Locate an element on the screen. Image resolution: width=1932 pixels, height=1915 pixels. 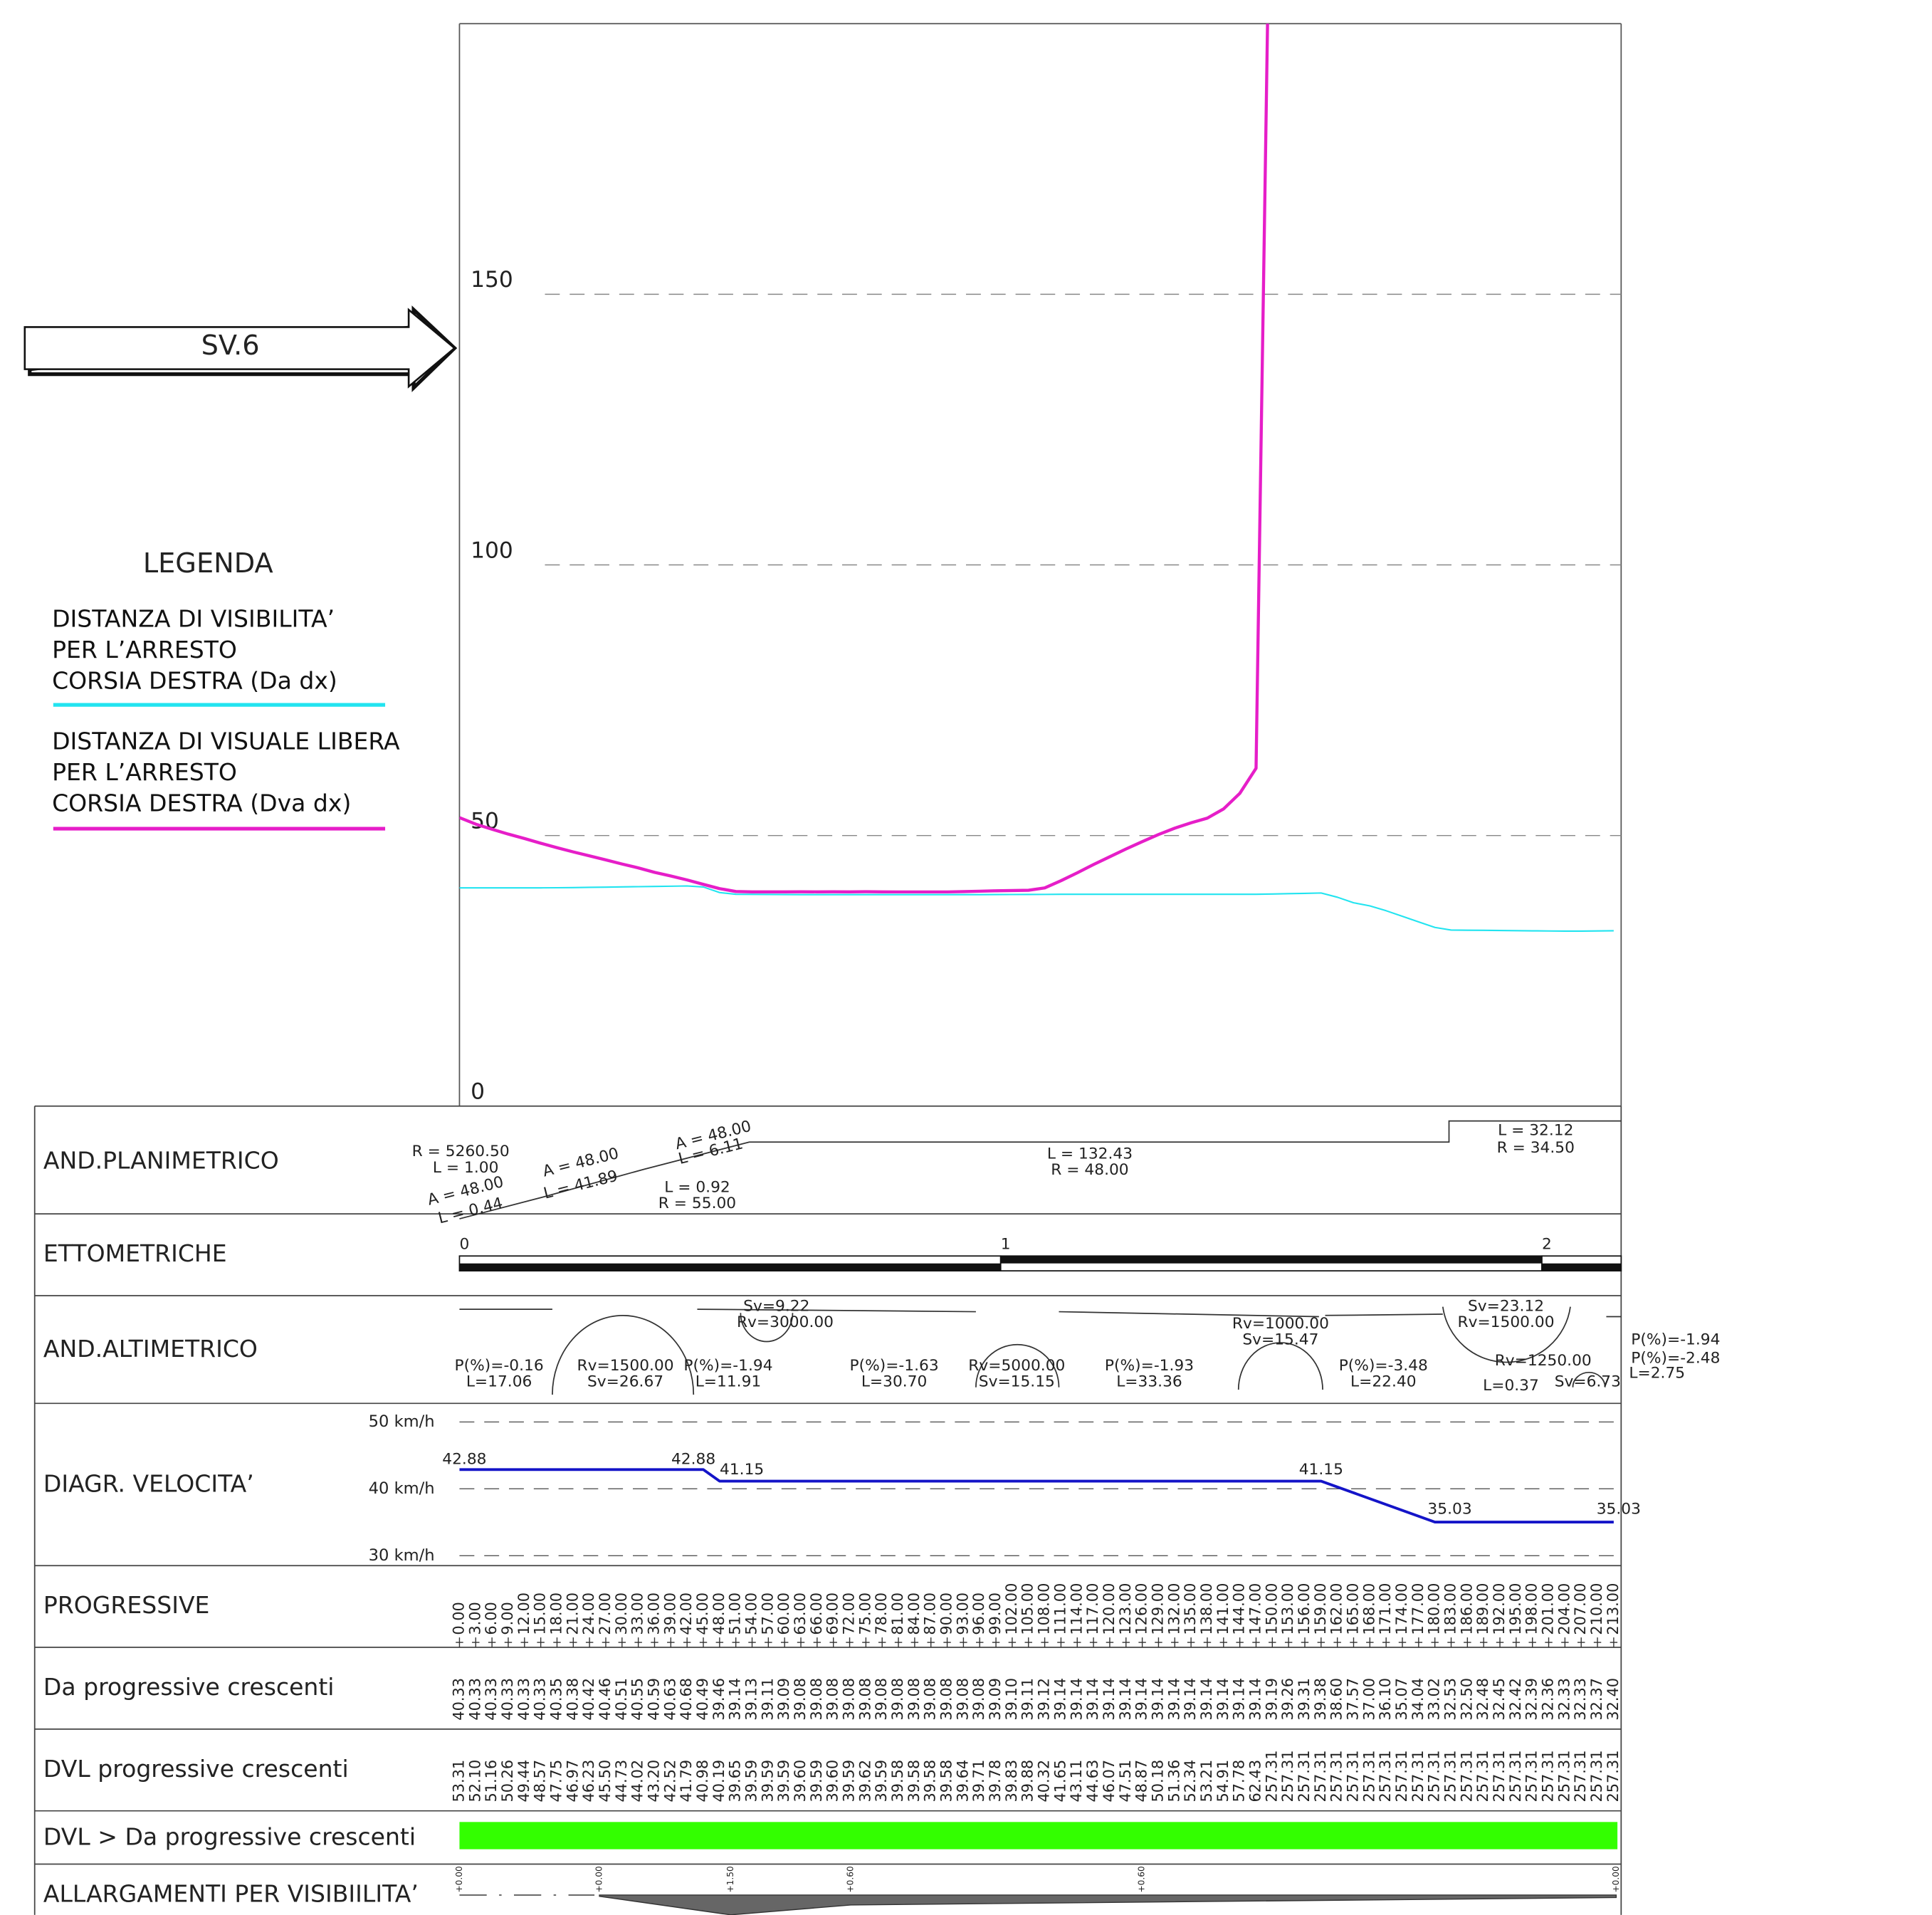
table-value: 39.88 is located at coordinates (1027, 1781).